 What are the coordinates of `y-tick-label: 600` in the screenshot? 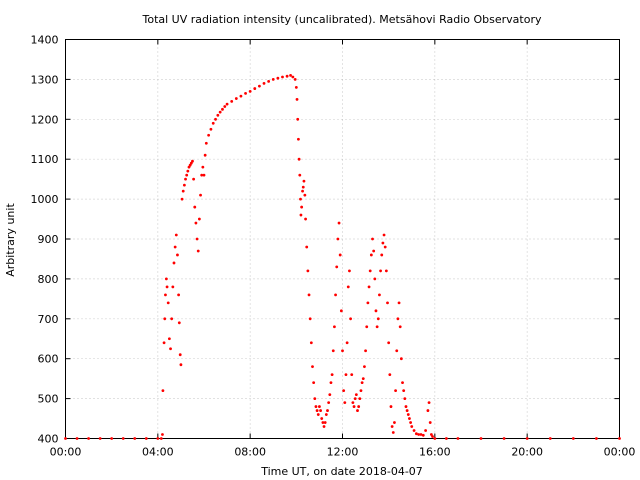 It's located at (48, 359).